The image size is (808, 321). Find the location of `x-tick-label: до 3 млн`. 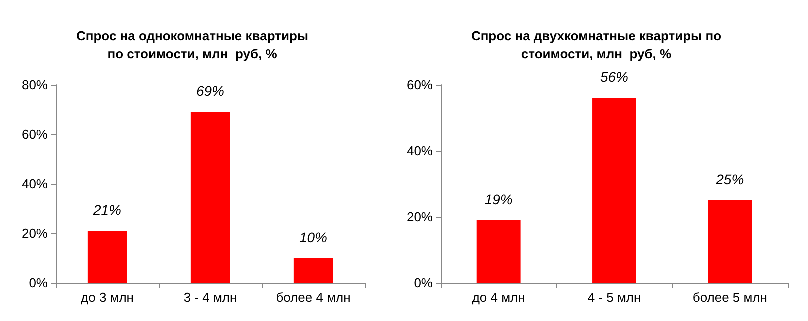

x-tick-label: до 3 млн is located at coordinates (107, 297).